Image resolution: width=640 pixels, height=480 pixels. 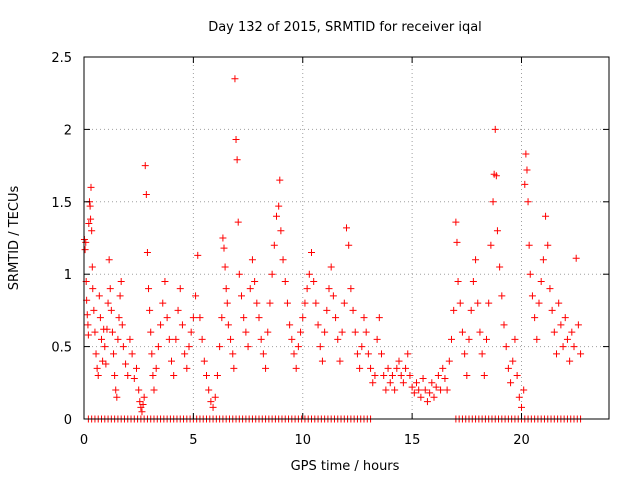 What do you see at coordinates (84, 440) in the screenshot?
I see `x-tick-label: 0` at bounding box center [84, 440].